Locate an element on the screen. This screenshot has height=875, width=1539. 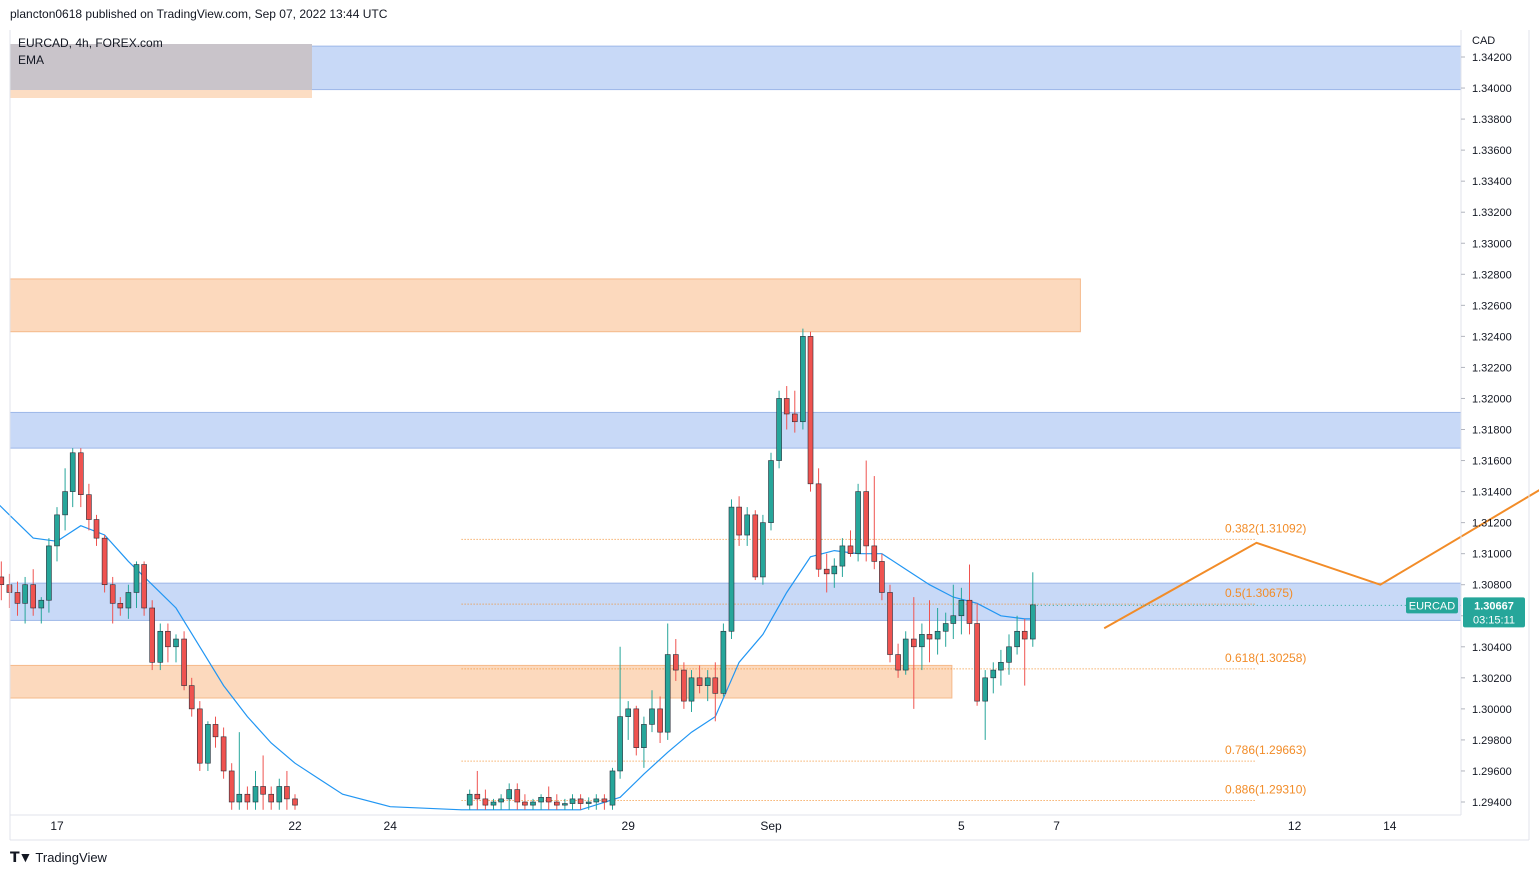
x-tick-label-3: 29 is located at coordinates (629, 826).